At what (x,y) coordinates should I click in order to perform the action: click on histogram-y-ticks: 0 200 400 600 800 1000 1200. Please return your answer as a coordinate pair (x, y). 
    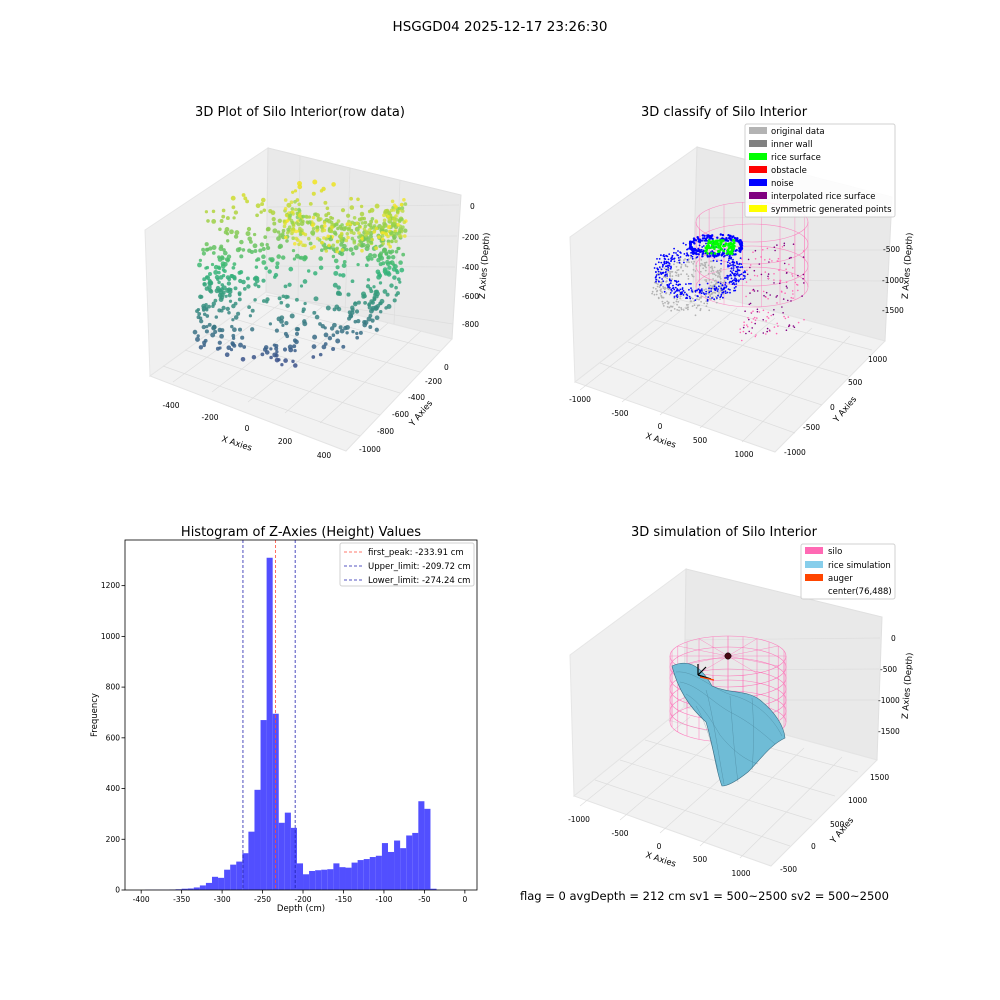
    Looking at the image, I should click on (113, 738).